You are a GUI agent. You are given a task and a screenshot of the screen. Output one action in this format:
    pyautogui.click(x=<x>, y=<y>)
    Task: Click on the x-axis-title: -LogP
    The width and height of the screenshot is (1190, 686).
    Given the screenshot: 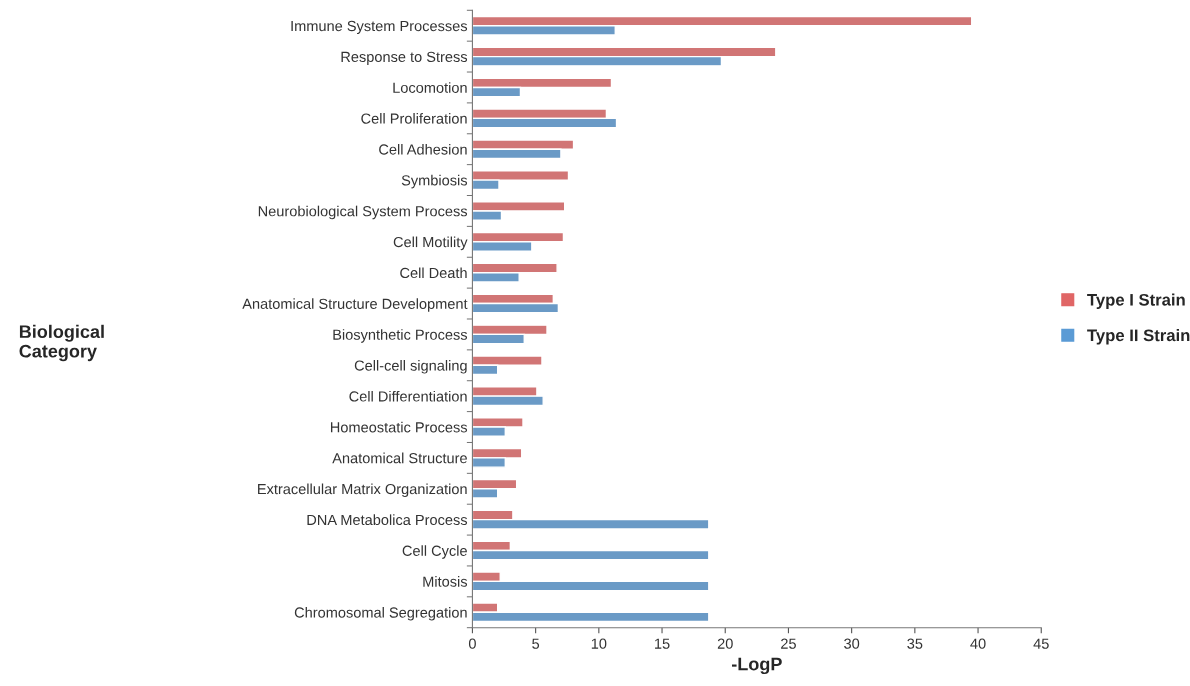 What is the action you would take?
    pyautogui.click(x=756, y=666)
    